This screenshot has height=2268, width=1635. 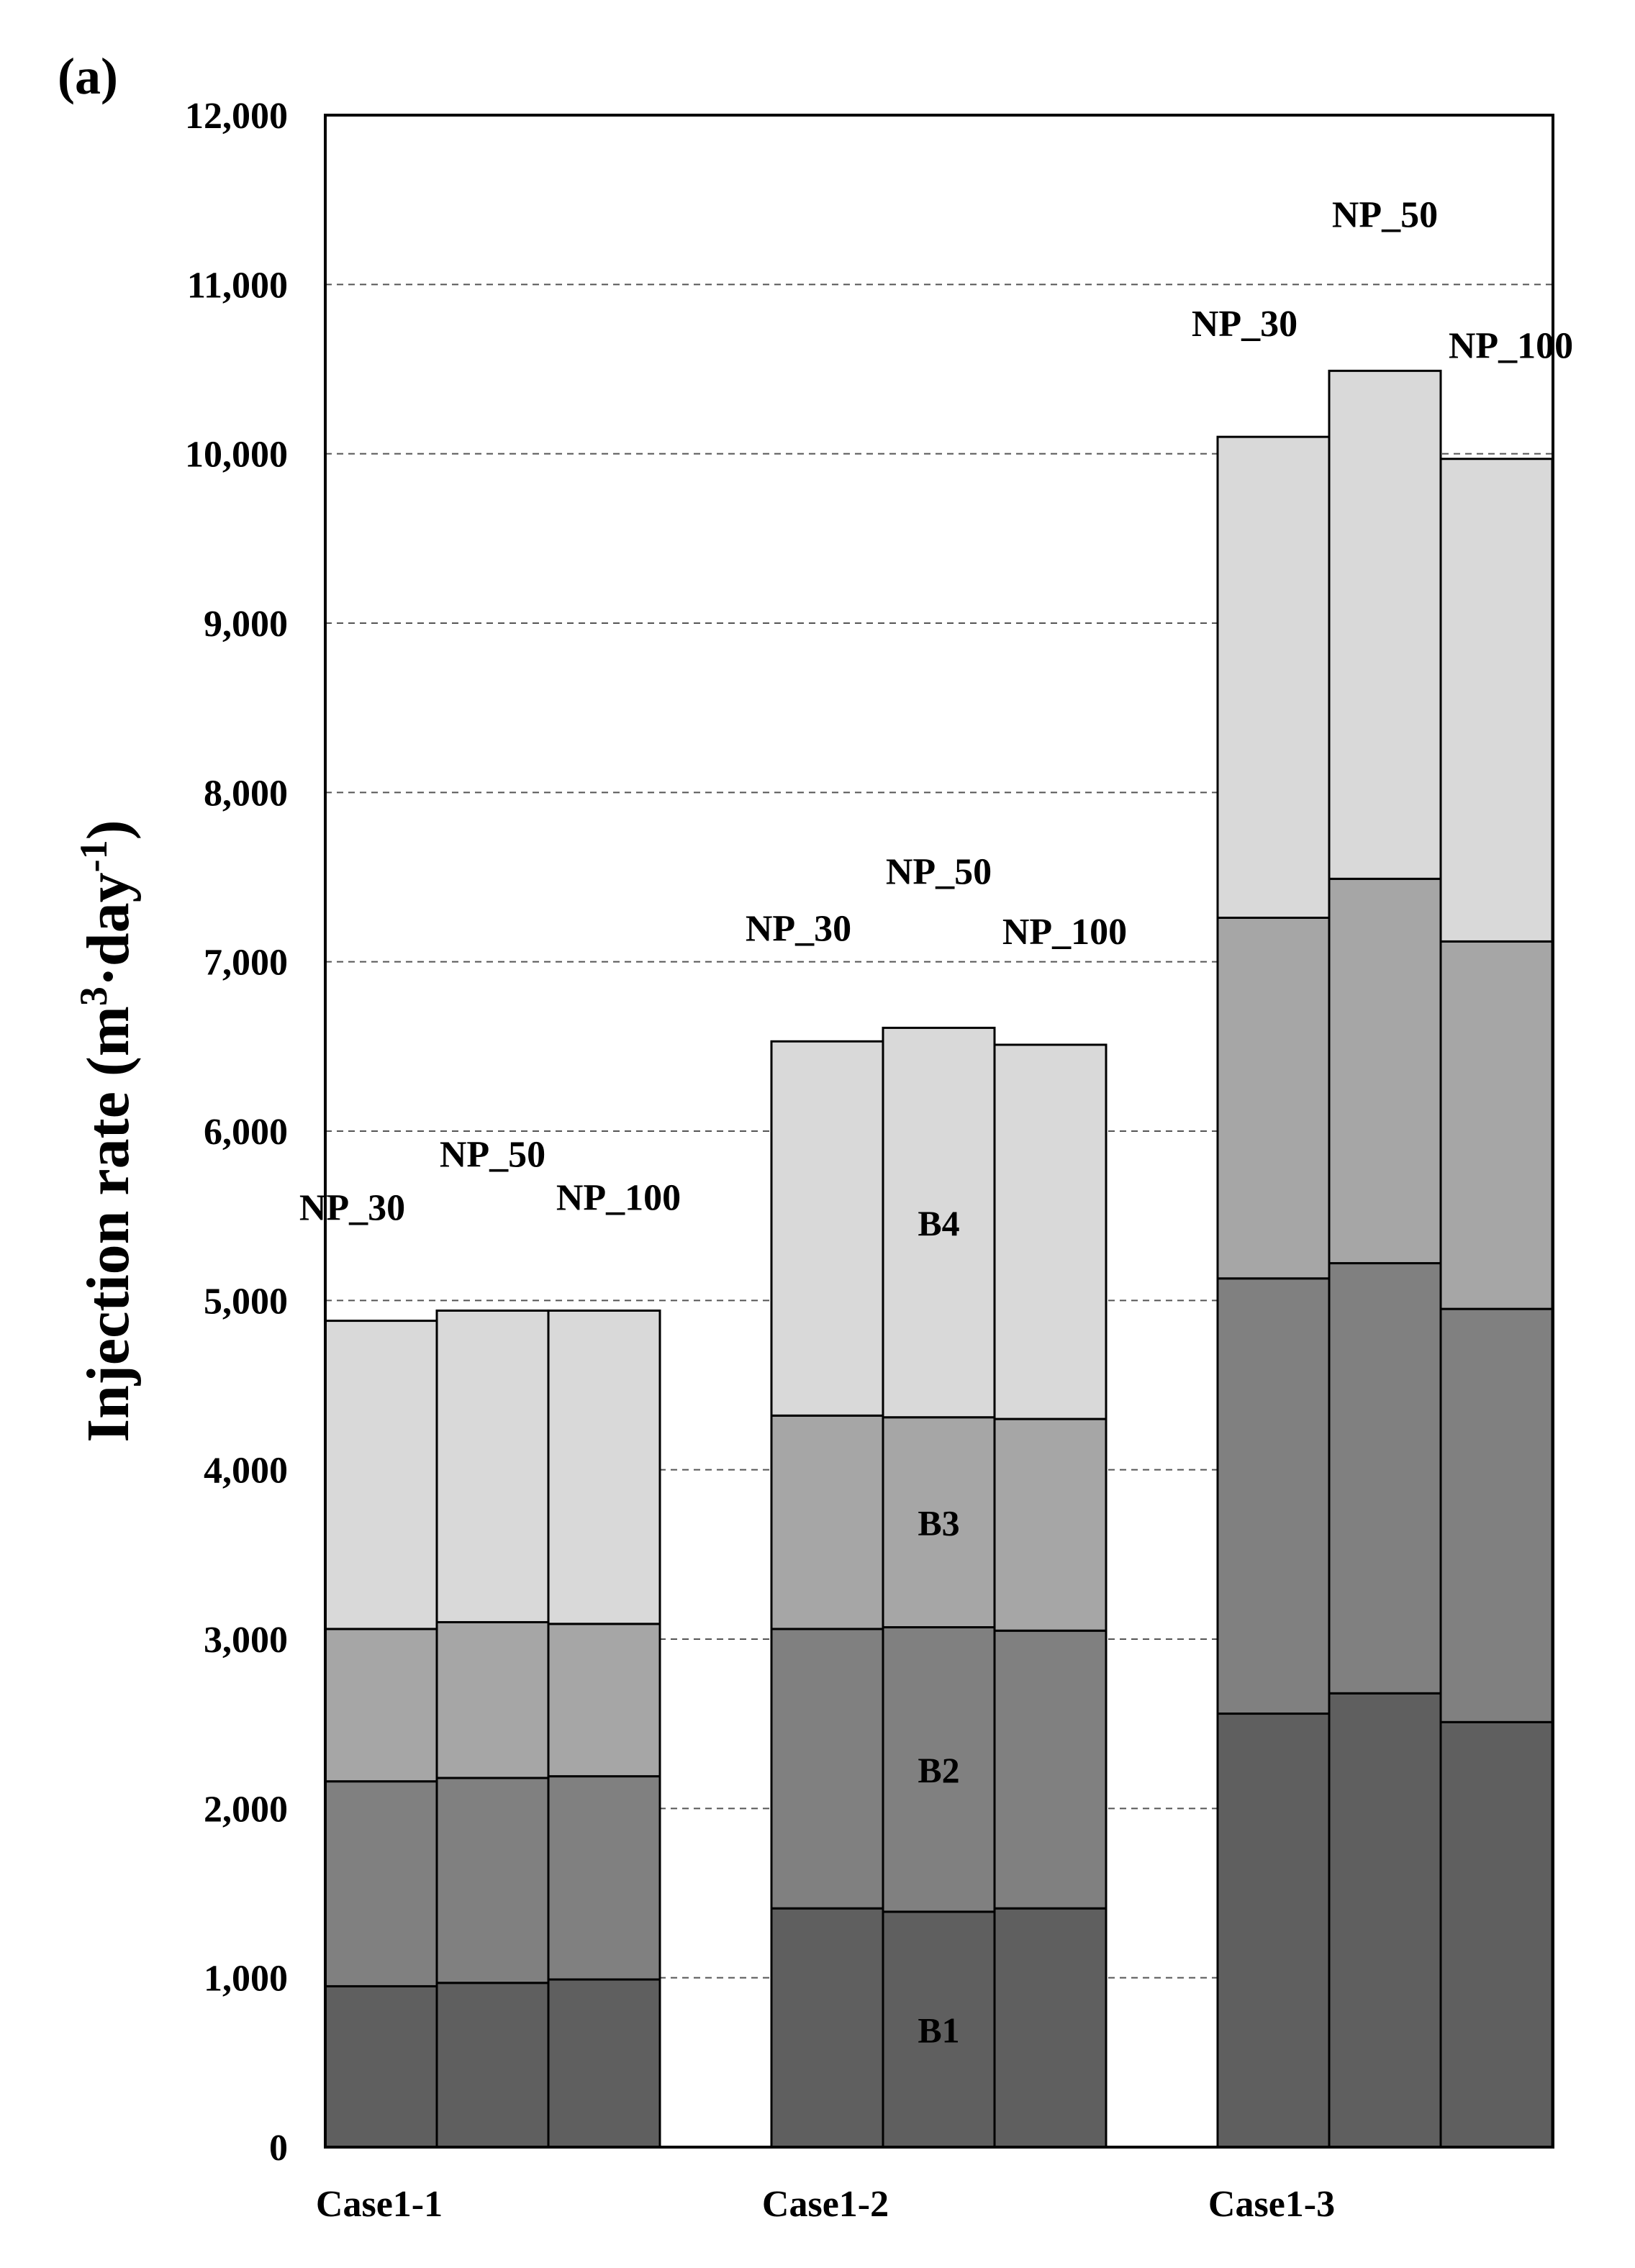 I want to click on y-tick-label: 4,000, so click(x=246, y=1471).